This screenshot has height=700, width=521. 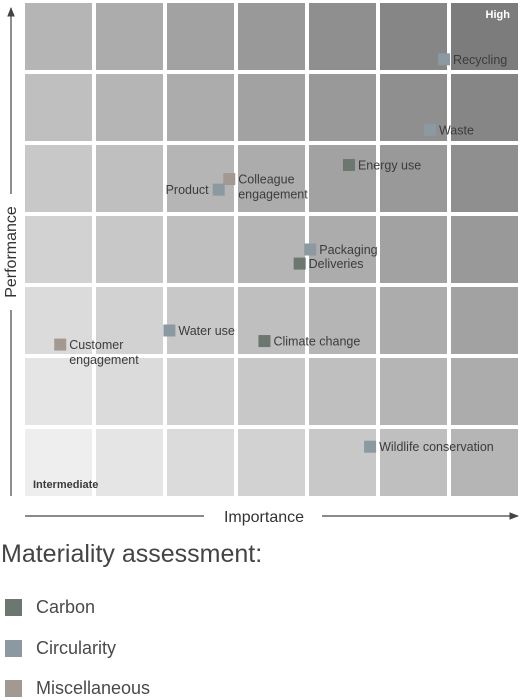 I want to click on point-deliveries: Deliveries, so click(x=328, y=264).